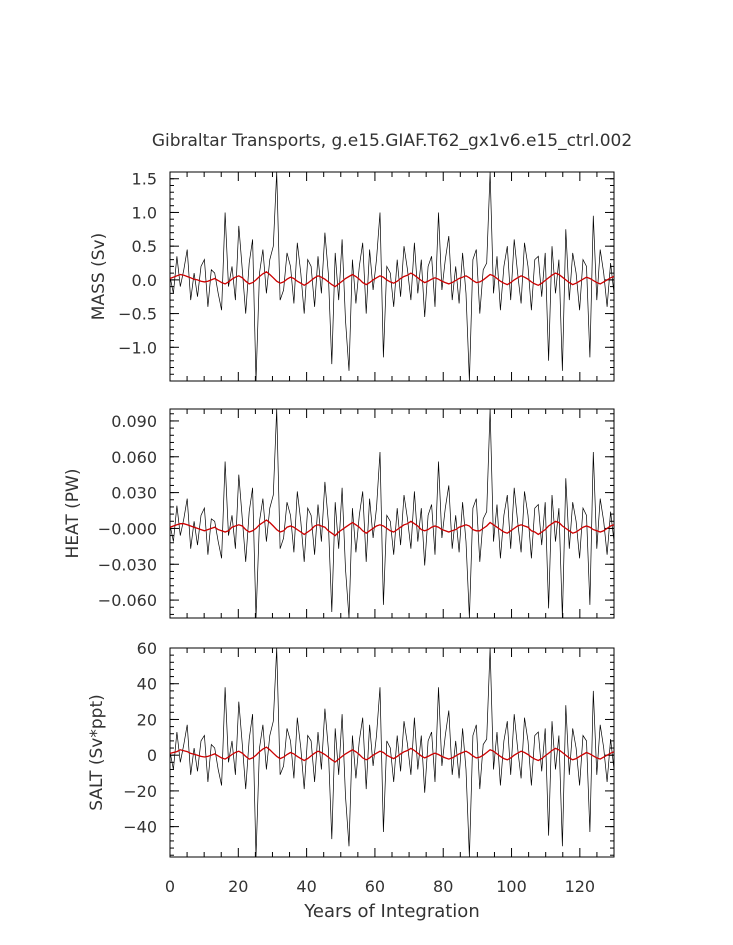  What do you see at coordinates (375, 886) in the screenshot?
I see `x-tick-label: 60` at bounding box center [375, 886].